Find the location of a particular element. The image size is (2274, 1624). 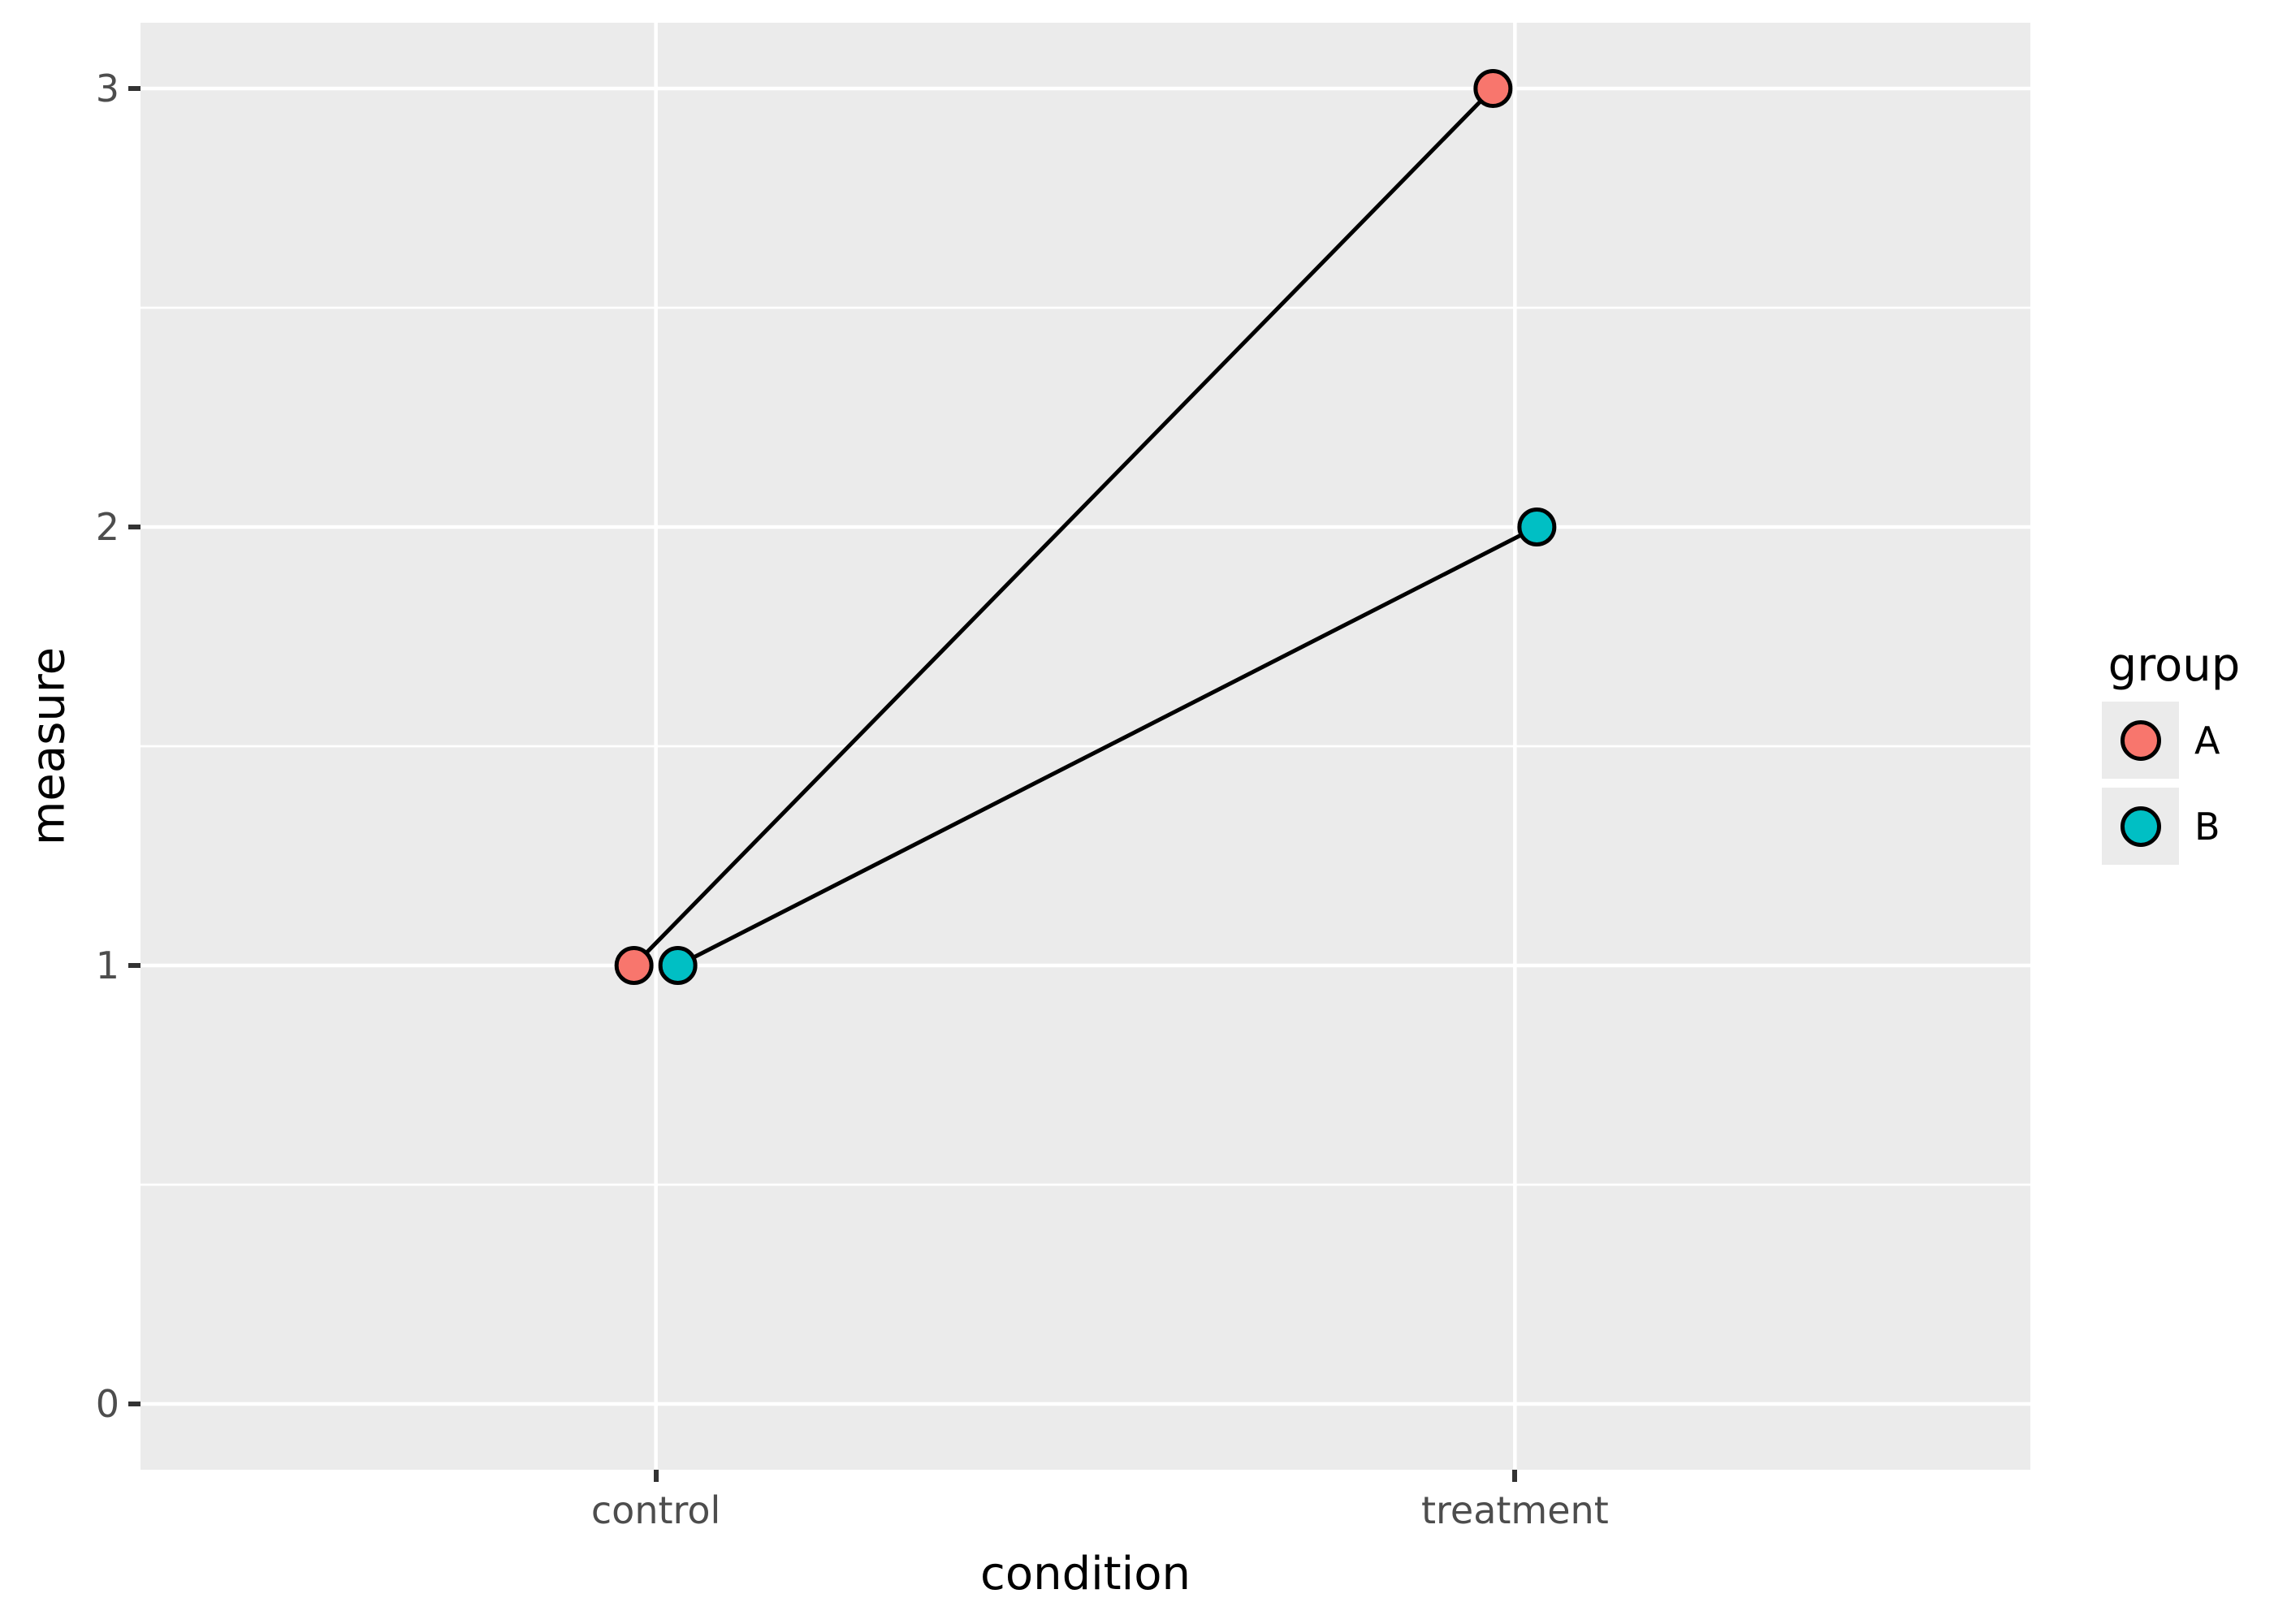

data-point-B-control is located at coordinates (678, 965).